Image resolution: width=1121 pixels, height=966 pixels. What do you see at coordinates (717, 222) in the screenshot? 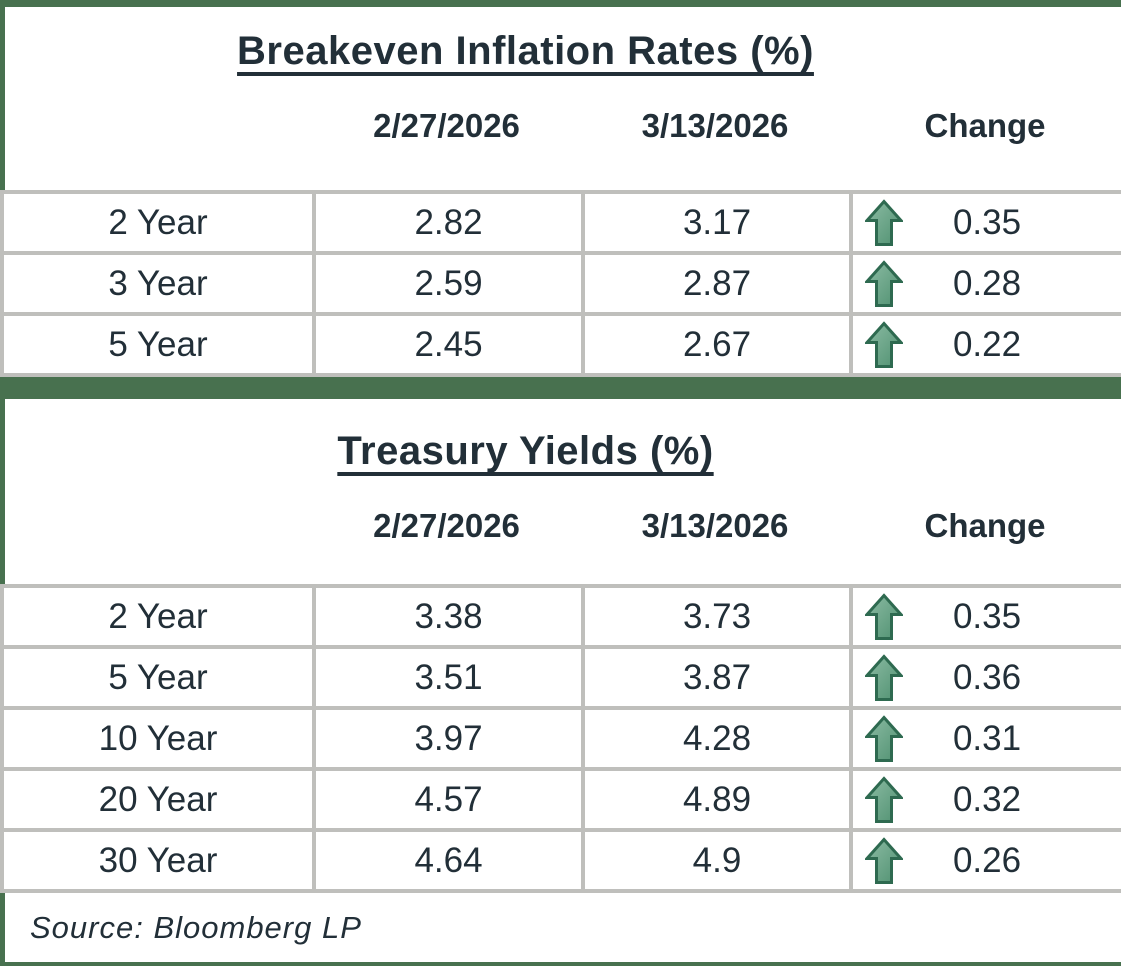
I see `curr-value-cell: 3.17` at bounding box center [717, 222].